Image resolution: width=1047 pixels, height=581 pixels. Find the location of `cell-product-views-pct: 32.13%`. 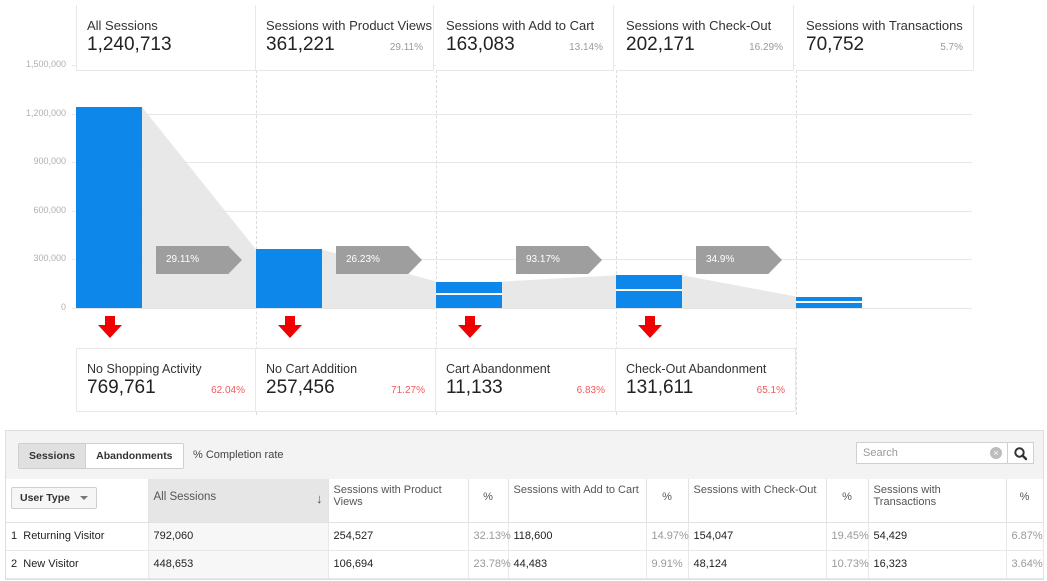

cell-product-views-pct: 32.13% is located at coordinates (489, 536).